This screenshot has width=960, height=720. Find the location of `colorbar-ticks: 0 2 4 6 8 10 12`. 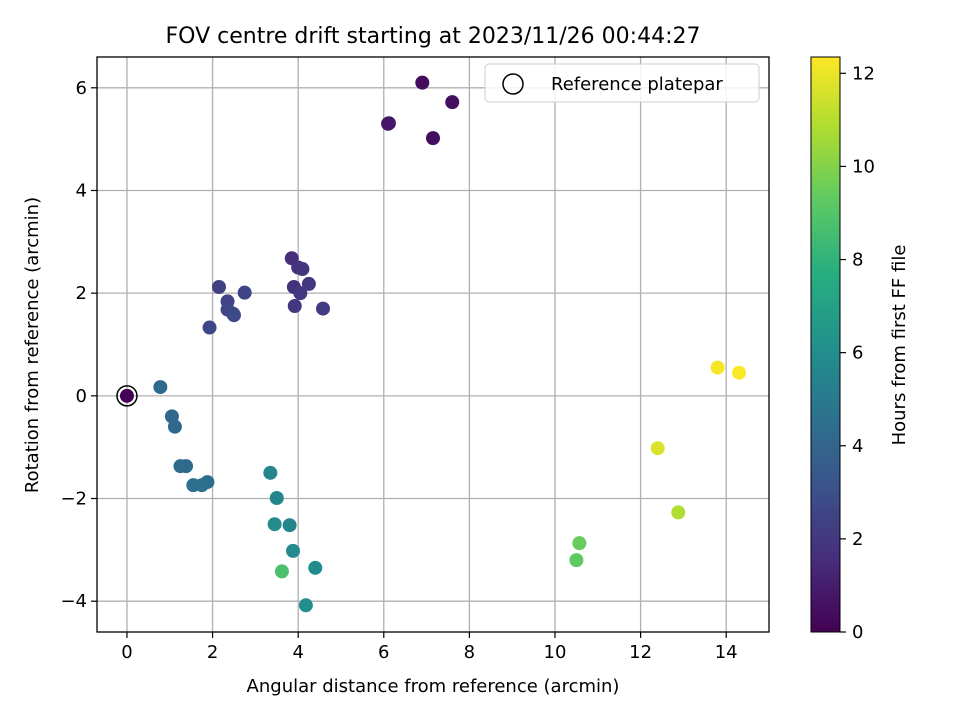

colorbar-ticks: 0 2 4 6 8 10 12 is located at coordinates (857, 353).